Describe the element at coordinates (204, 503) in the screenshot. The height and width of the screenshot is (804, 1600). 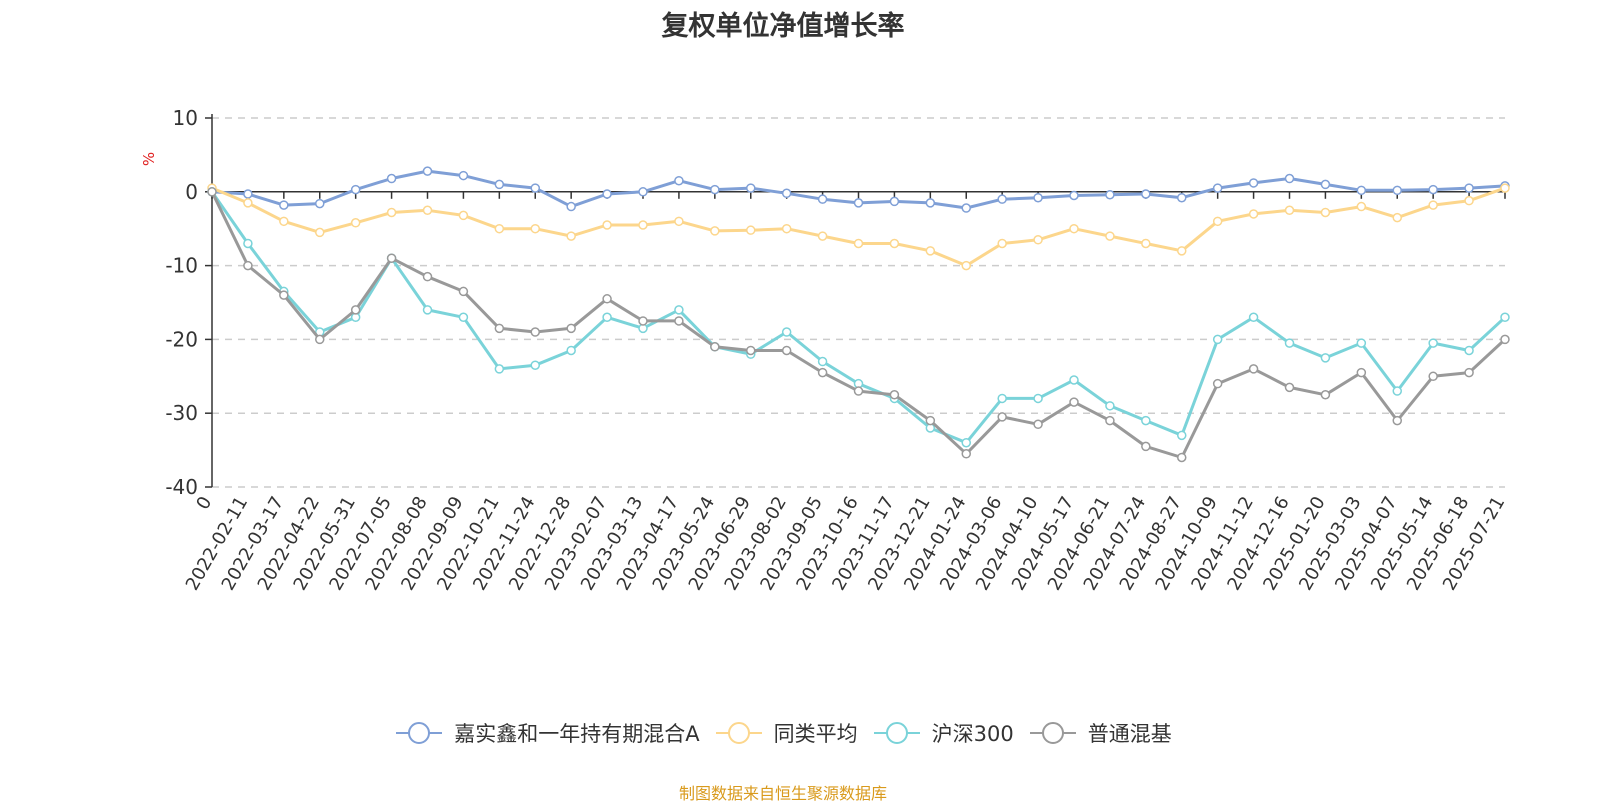
I see `x-tick-label: 0` at that location.